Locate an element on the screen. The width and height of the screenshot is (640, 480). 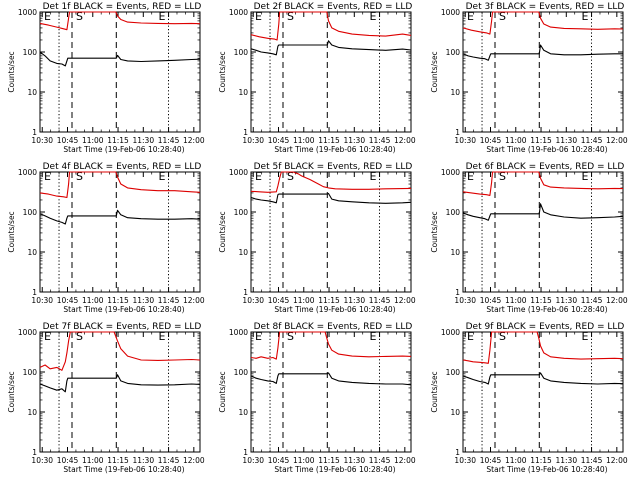
panel-title: Det 1f BLACK = Events, RED = LLD is located at coordinates (122, 7).